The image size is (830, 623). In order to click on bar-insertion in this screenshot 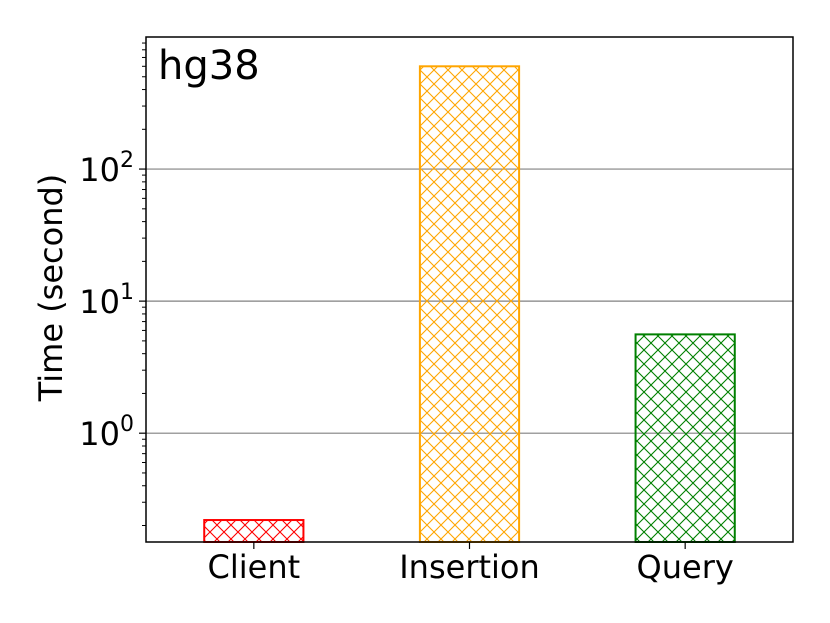, I will do `click(469, 304)`.